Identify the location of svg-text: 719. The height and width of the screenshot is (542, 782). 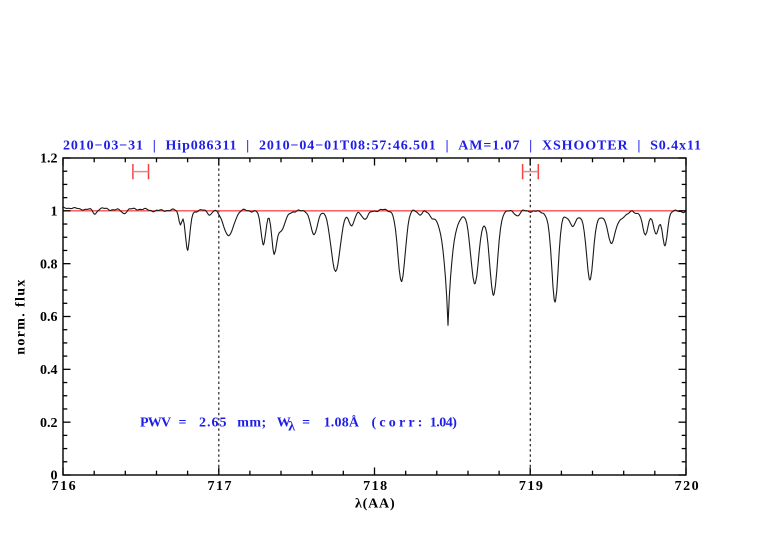
(532, 486).